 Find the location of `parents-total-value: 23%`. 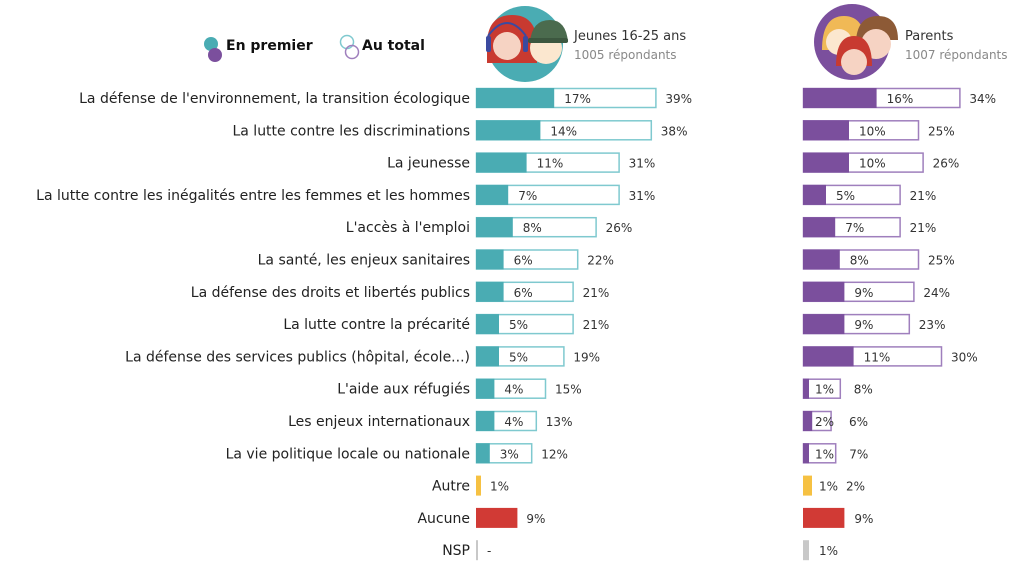

parents-total-value: 23% is located at coordinates (932, 325).